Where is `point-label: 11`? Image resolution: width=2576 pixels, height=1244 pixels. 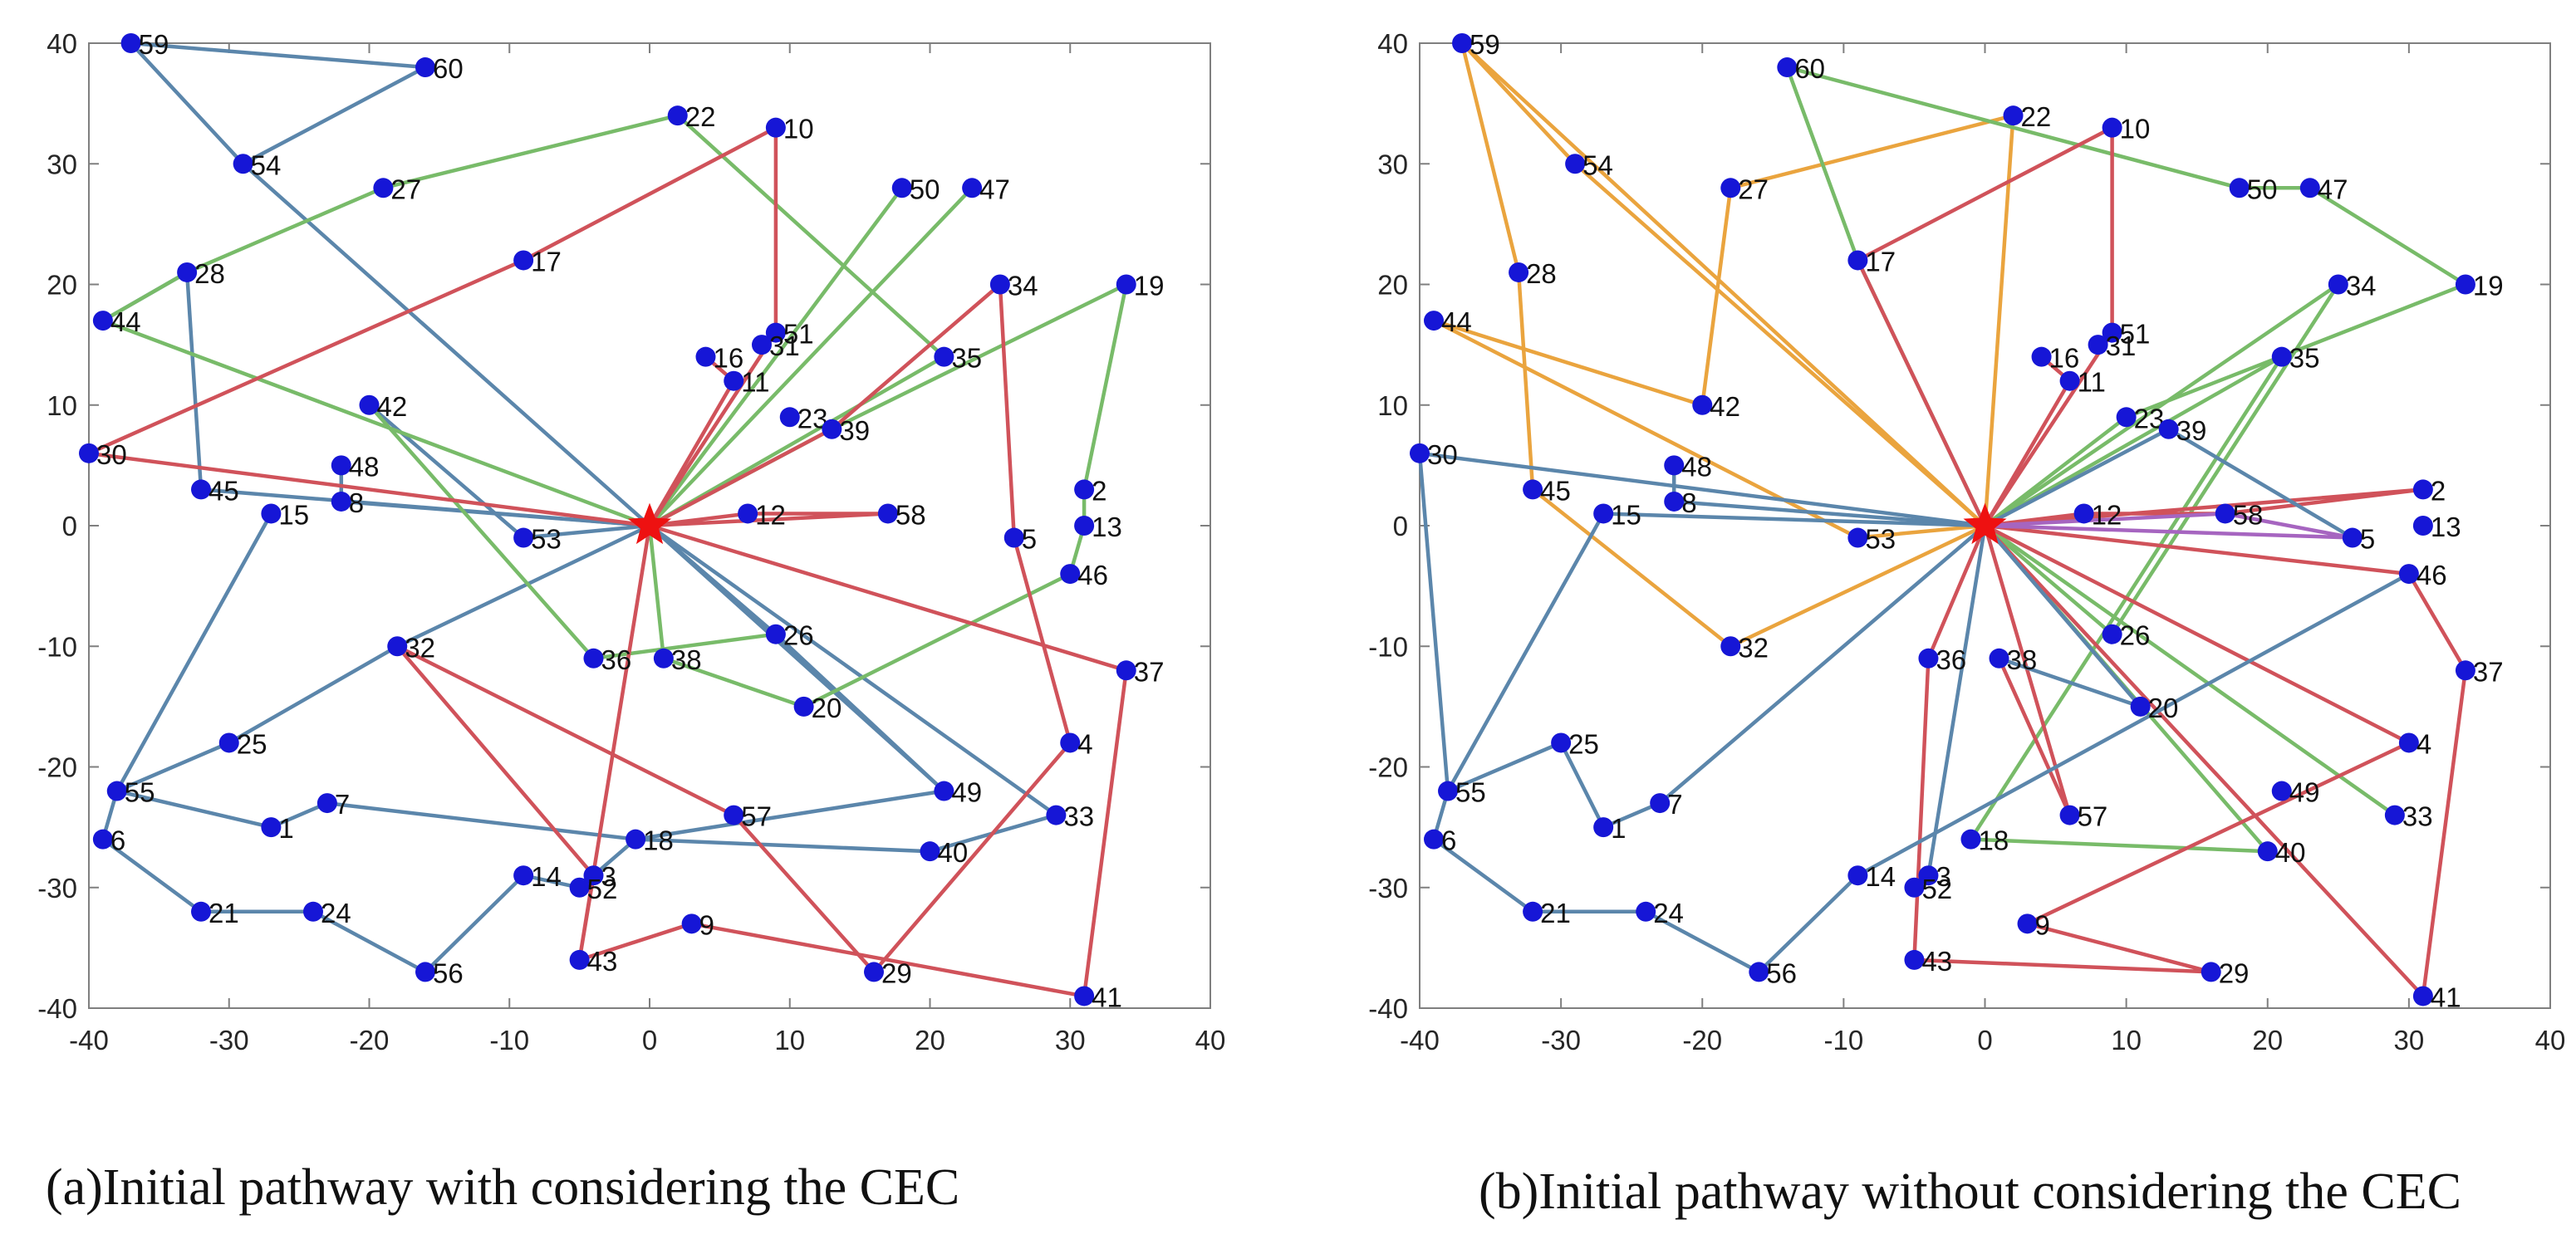 point-label: 11 is located at coordinates (755, 382).